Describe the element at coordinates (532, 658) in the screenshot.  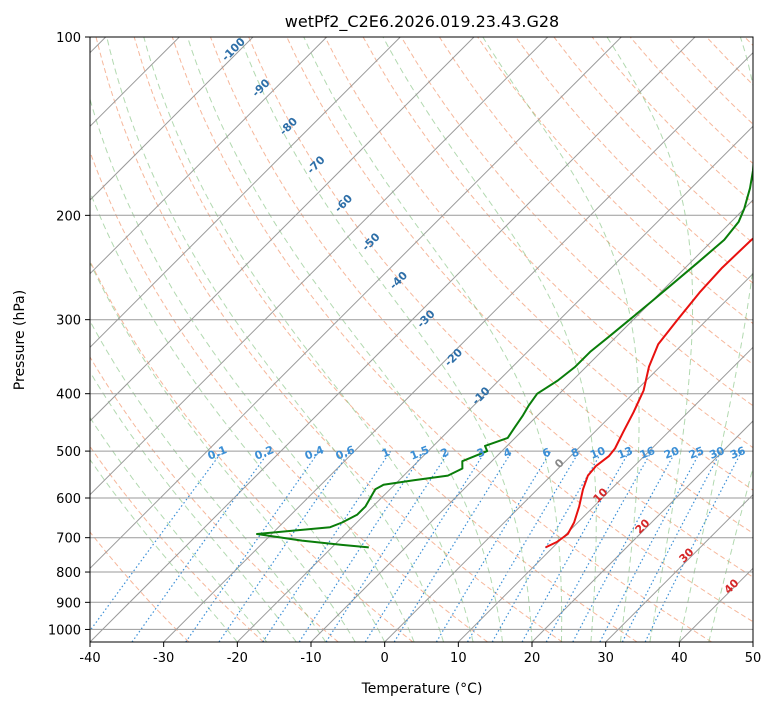
I see `x-tick-label: 20` at that location.